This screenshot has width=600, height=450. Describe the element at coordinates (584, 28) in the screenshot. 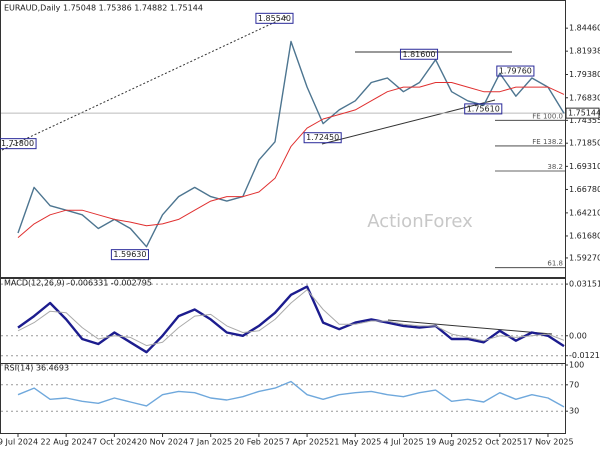

I see `y-tick-label: 1.84460` at that location.